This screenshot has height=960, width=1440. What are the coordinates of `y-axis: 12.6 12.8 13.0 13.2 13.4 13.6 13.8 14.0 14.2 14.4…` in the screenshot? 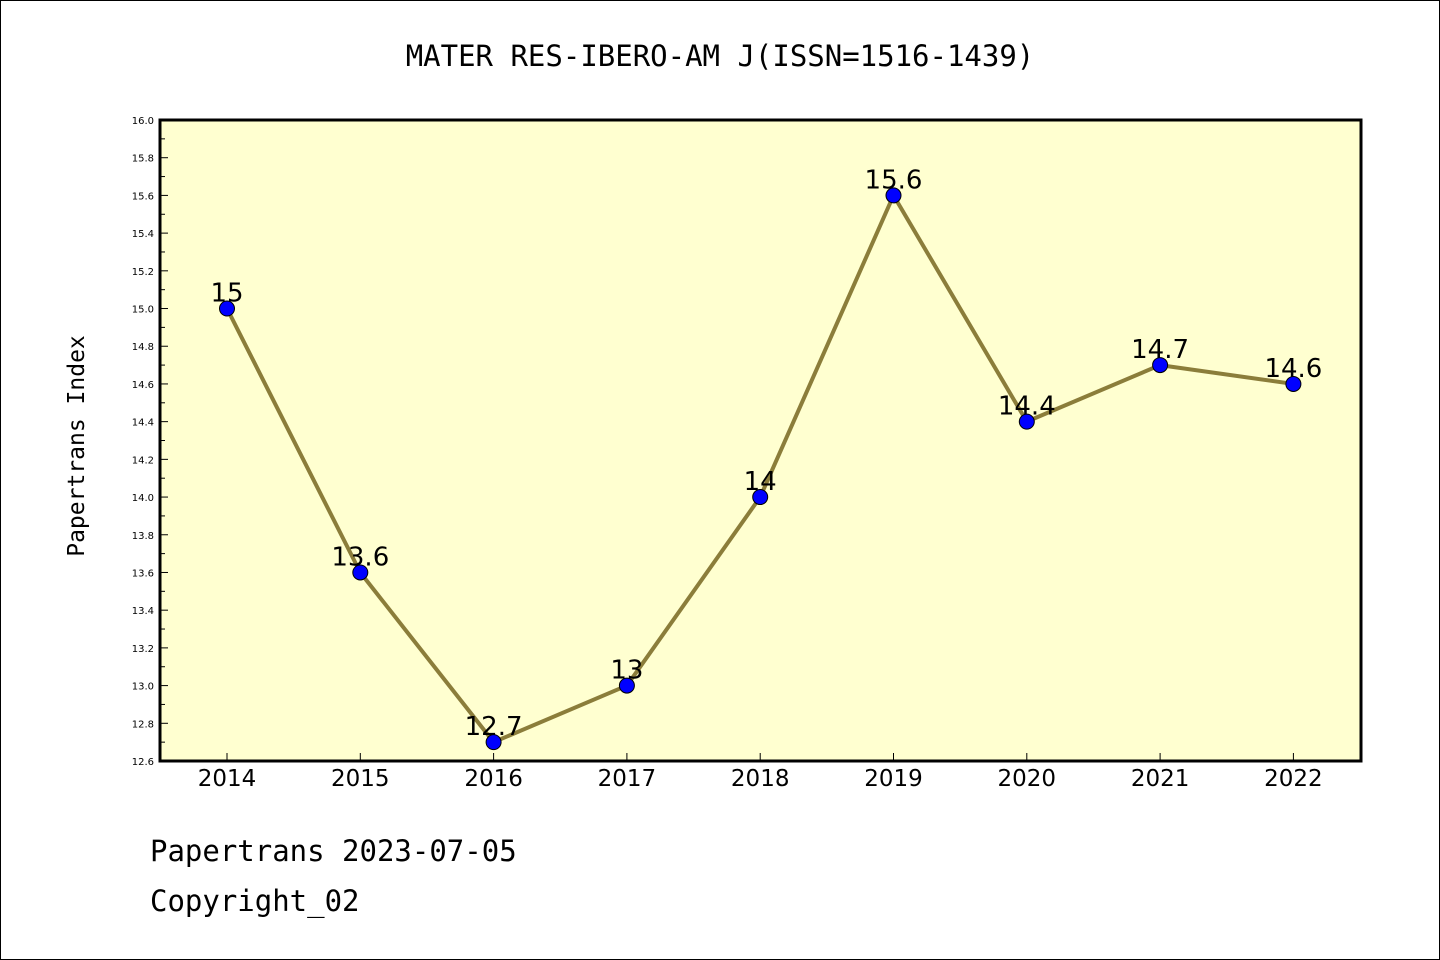 It's located at (150, 442).